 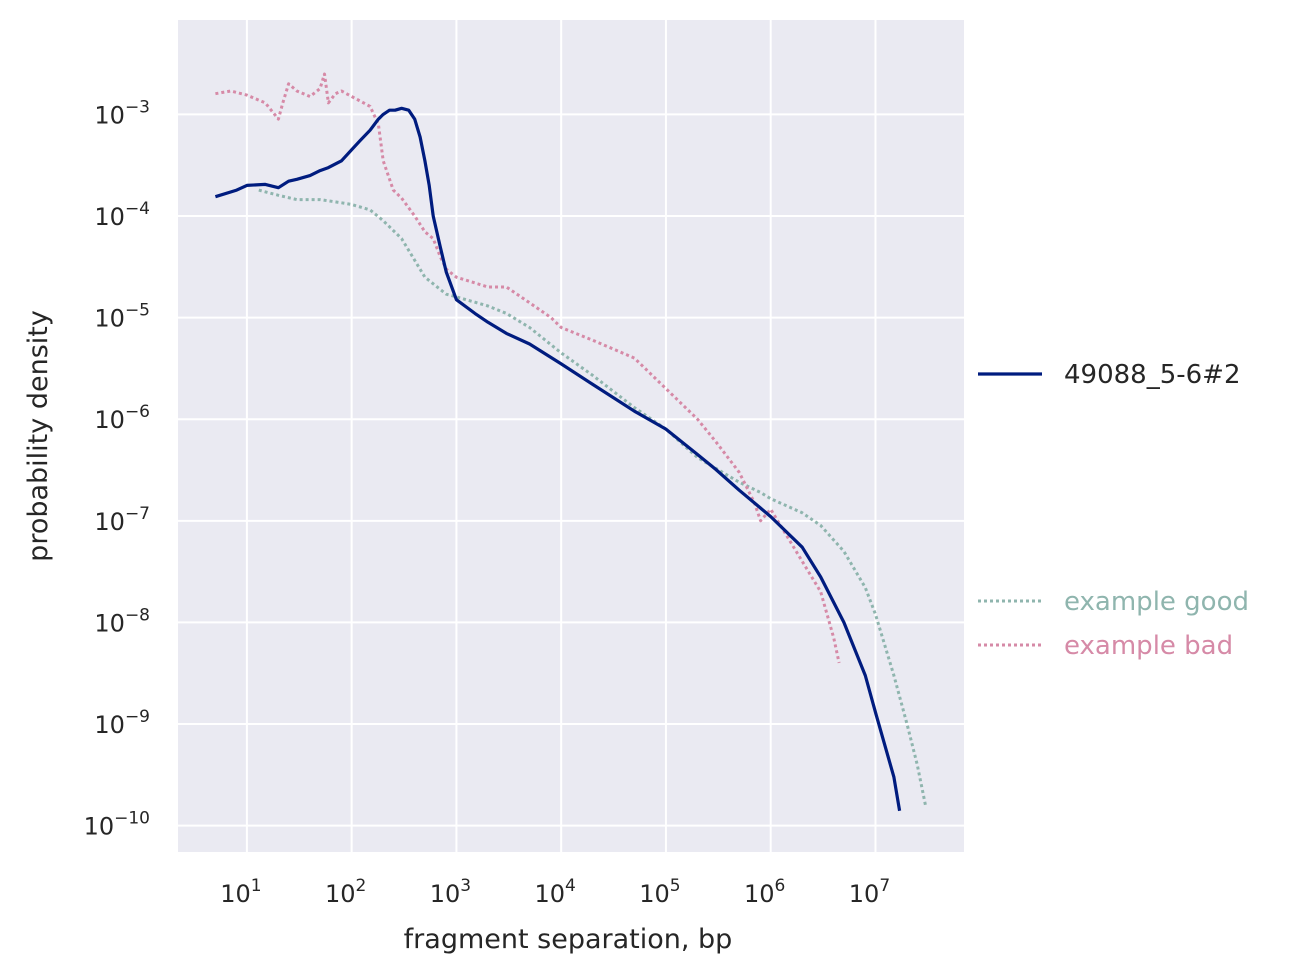 I want to click on y-tick-label: 10⁻⁶, so click(x=122, y=418).